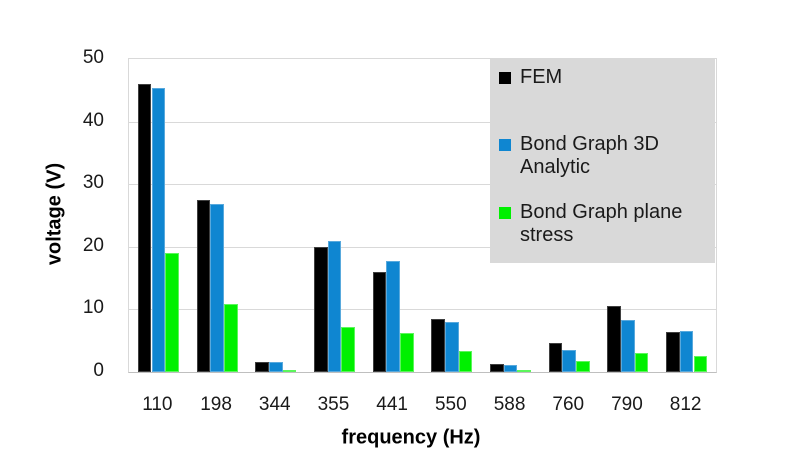 The height and width of the screenshot is (463, 786). I want to click on x-tick-label-790: 790, so click(627, 404).